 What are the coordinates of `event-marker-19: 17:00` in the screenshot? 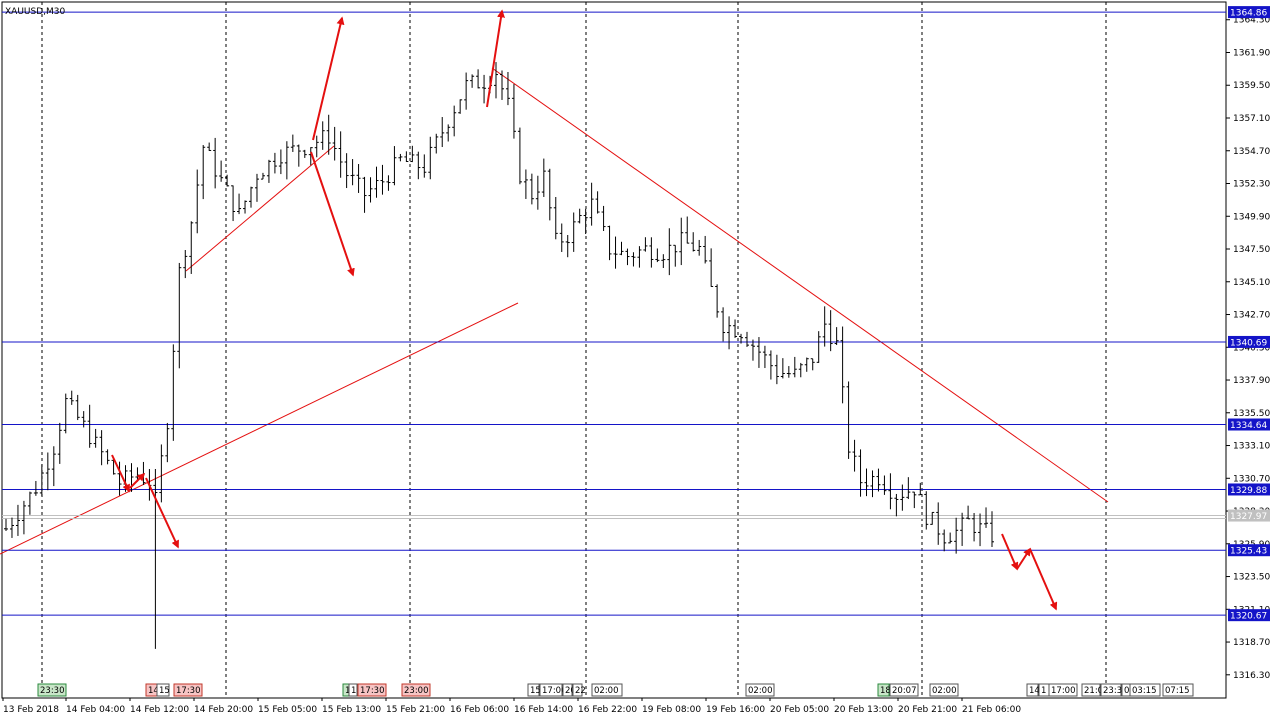 It's located at (1063, 690).